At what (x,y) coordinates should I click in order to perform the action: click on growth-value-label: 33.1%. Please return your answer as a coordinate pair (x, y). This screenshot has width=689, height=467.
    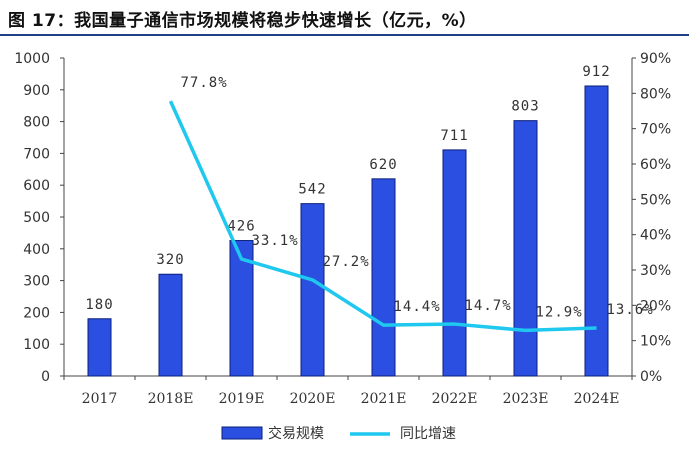
    Looking at the image, I should click on (275, 241).